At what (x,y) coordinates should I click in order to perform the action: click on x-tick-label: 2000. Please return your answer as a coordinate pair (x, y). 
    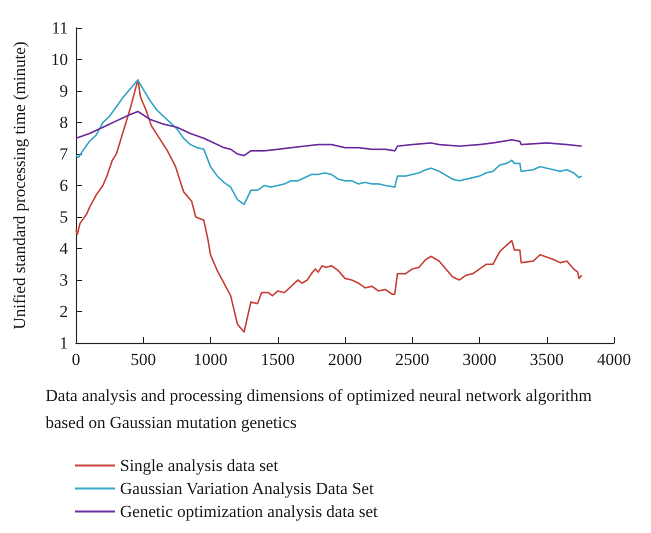
    Looking at the image, I should click on (345, 359).